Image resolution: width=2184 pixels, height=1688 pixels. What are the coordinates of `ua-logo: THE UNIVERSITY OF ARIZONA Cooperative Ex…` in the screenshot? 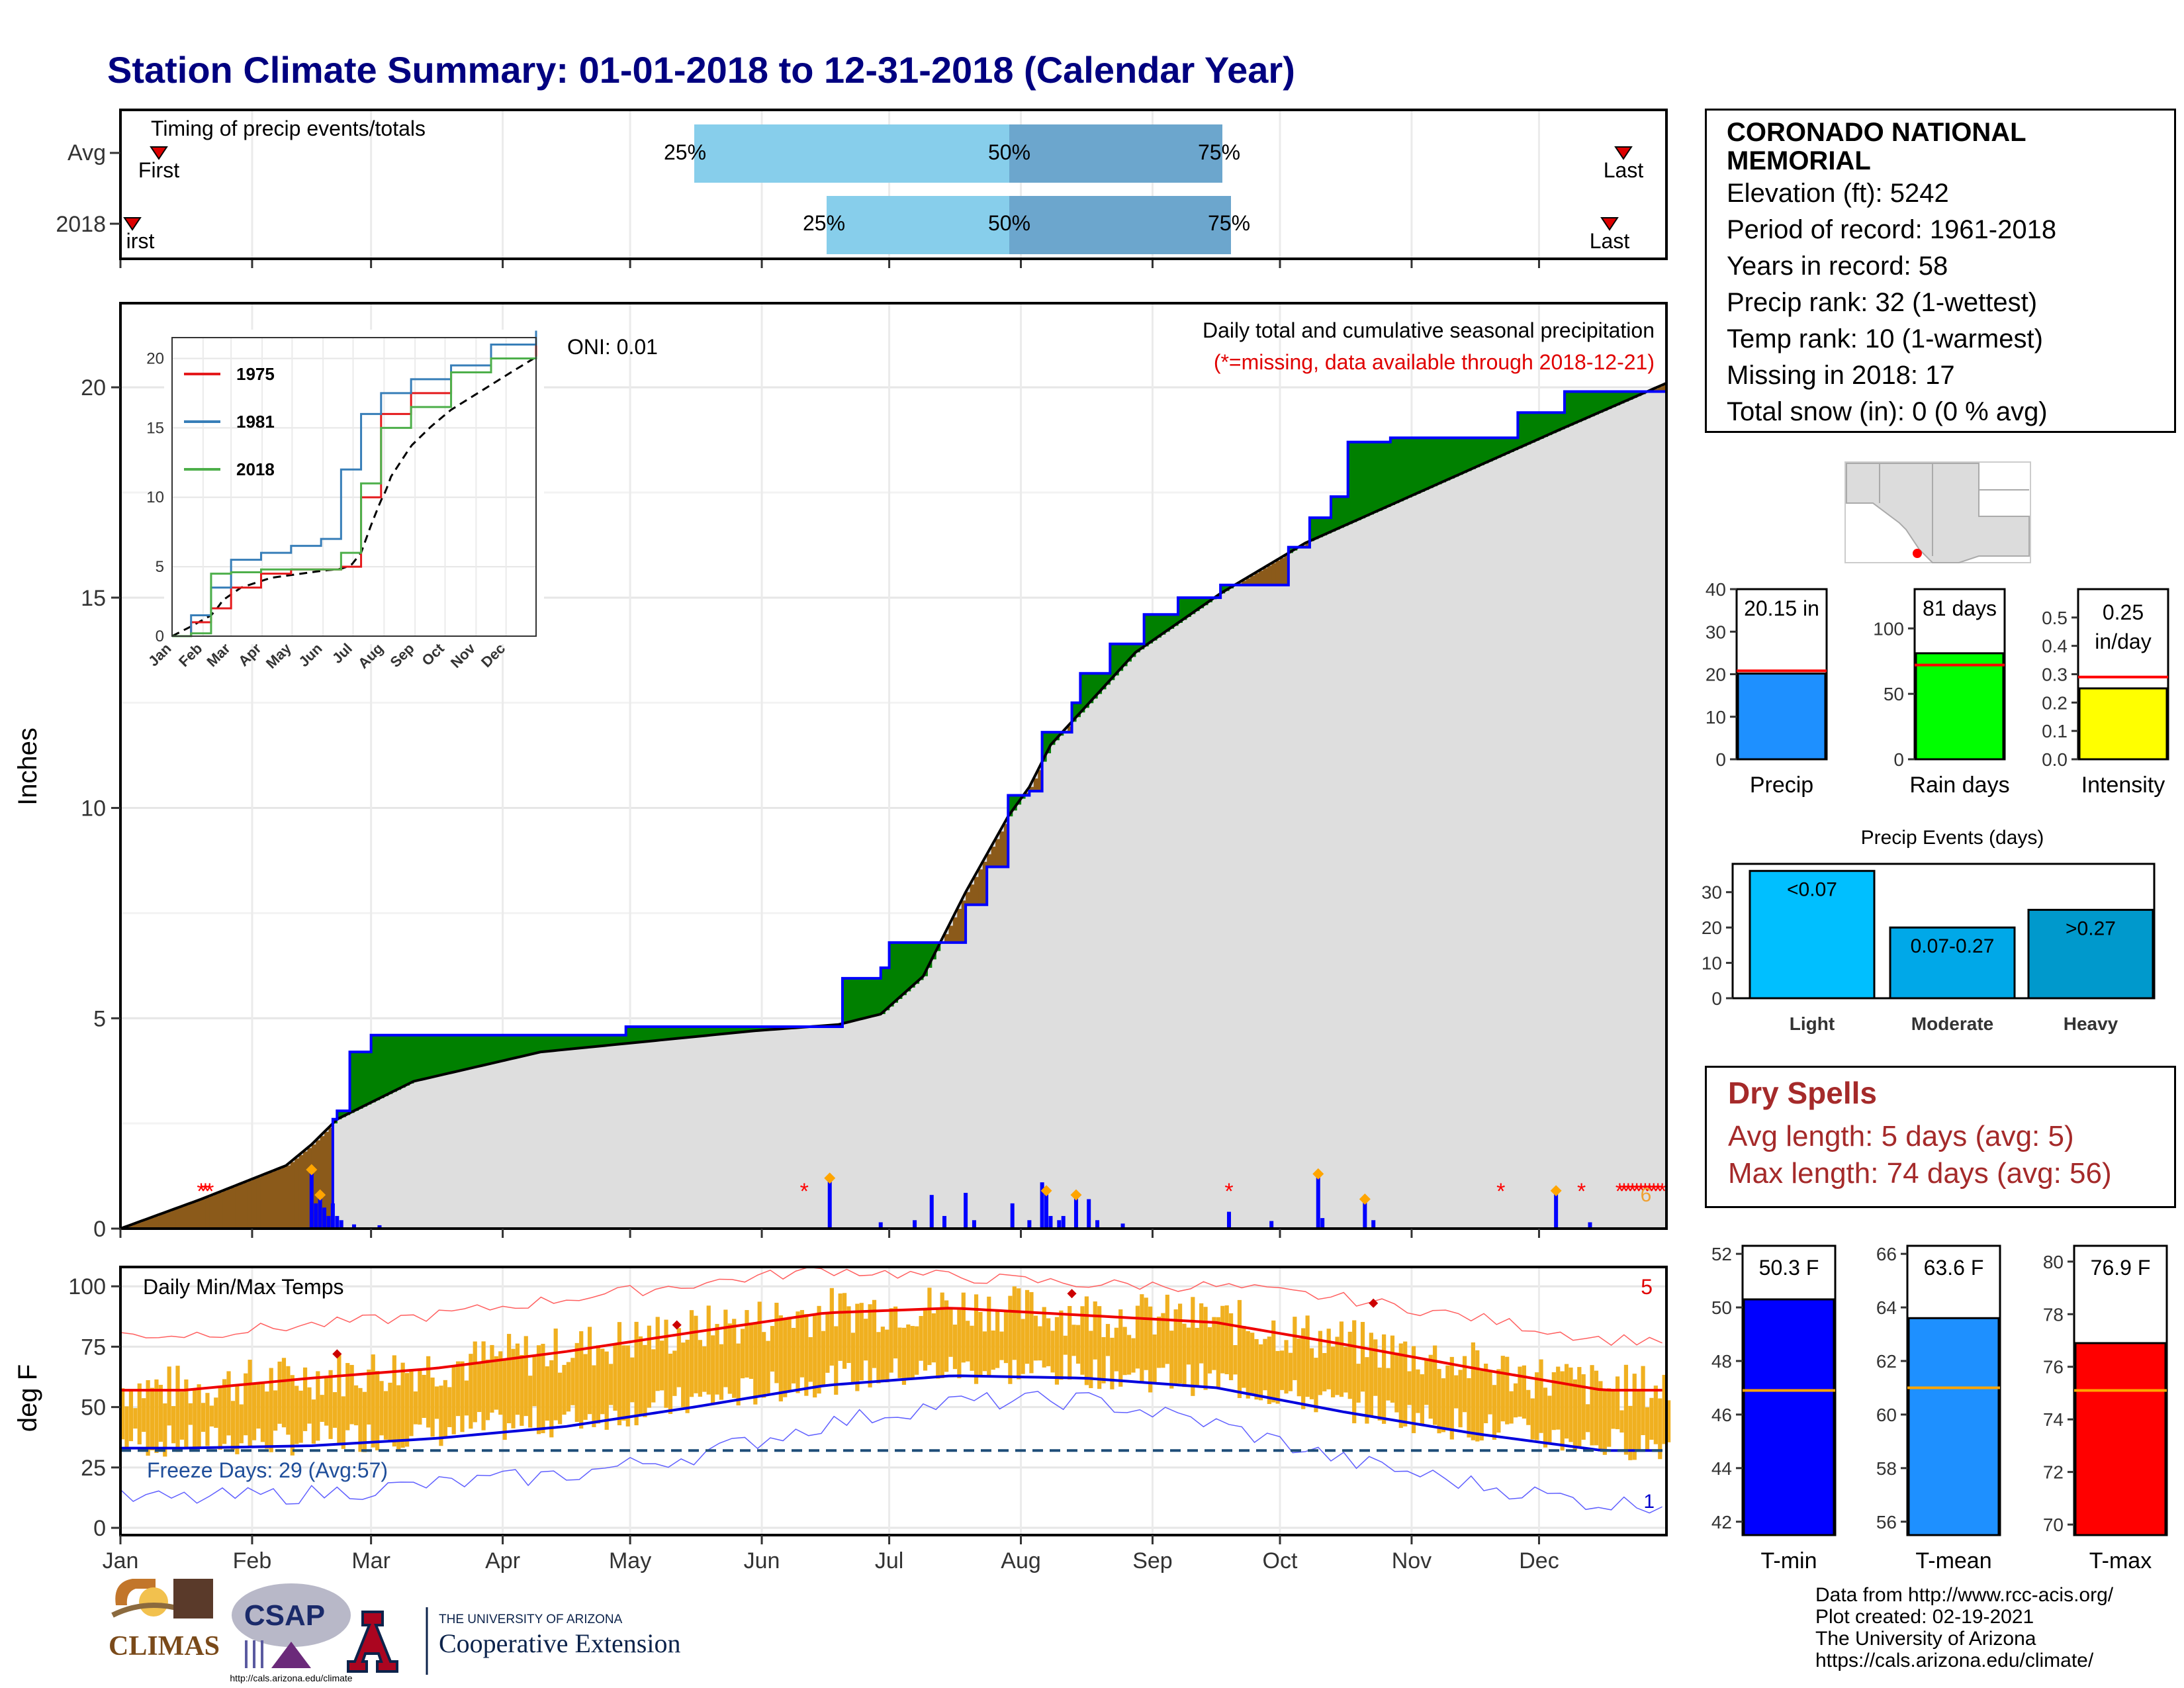 It's located at (513, 1641).